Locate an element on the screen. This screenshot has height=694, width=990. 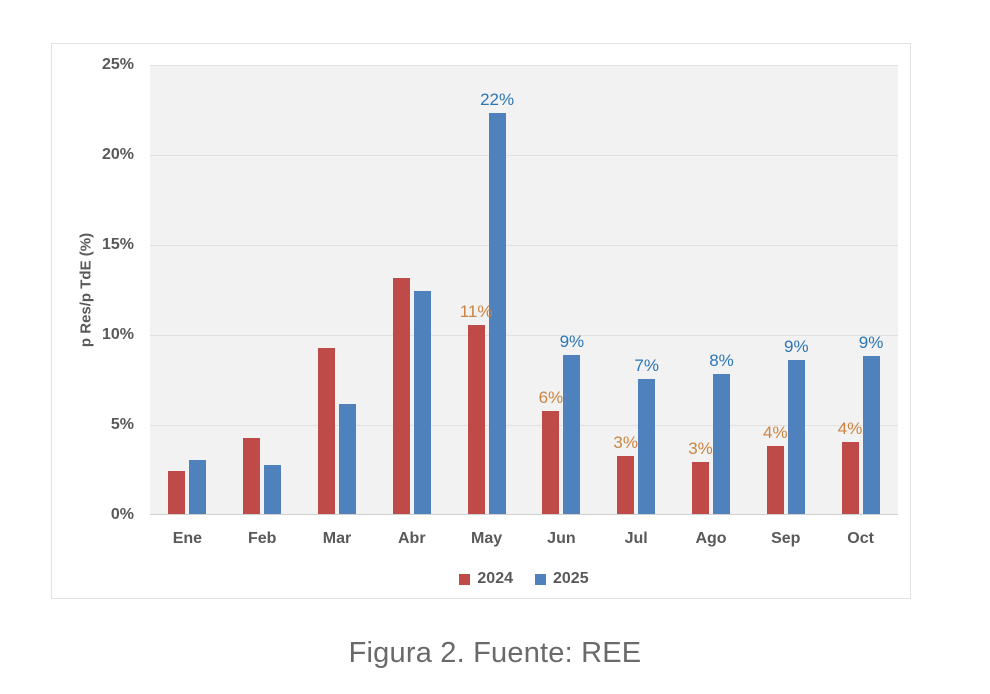
y-tick-label: 15% is located at coordinates (117, 244).